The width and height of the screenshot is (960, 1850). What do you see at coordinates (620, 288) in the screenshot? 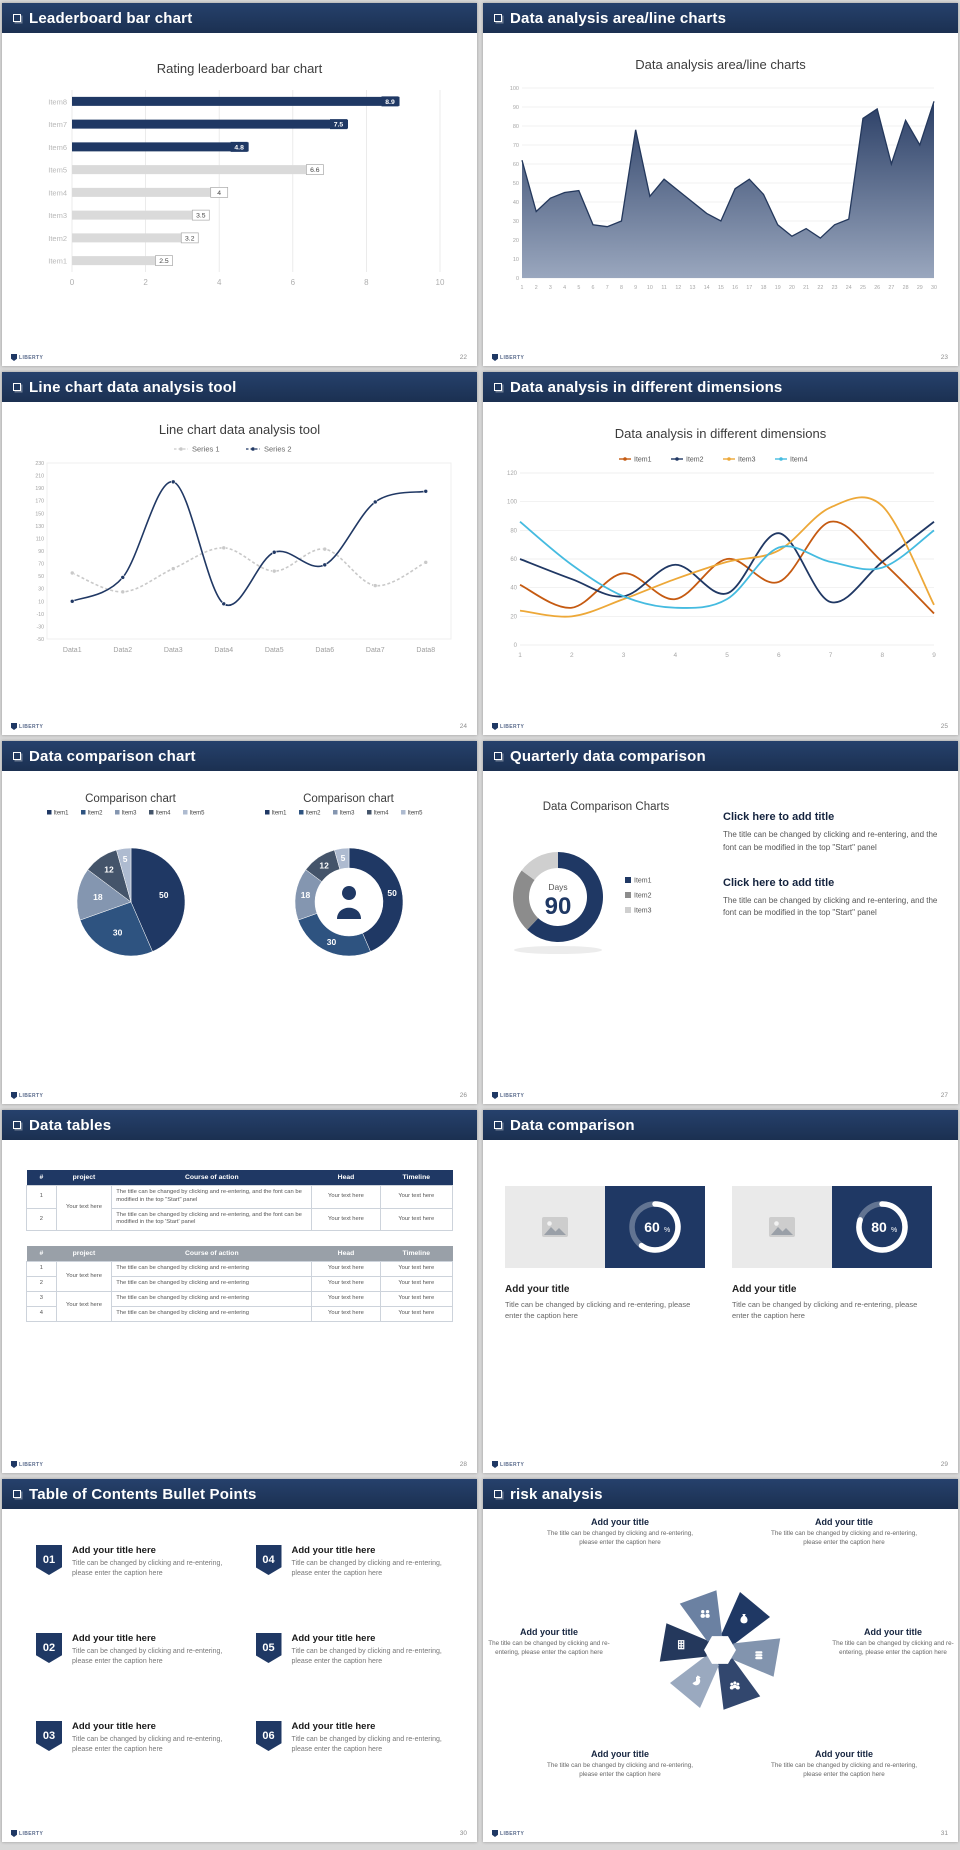
I see `svg-text: 8` at bounding box center [620, 288].